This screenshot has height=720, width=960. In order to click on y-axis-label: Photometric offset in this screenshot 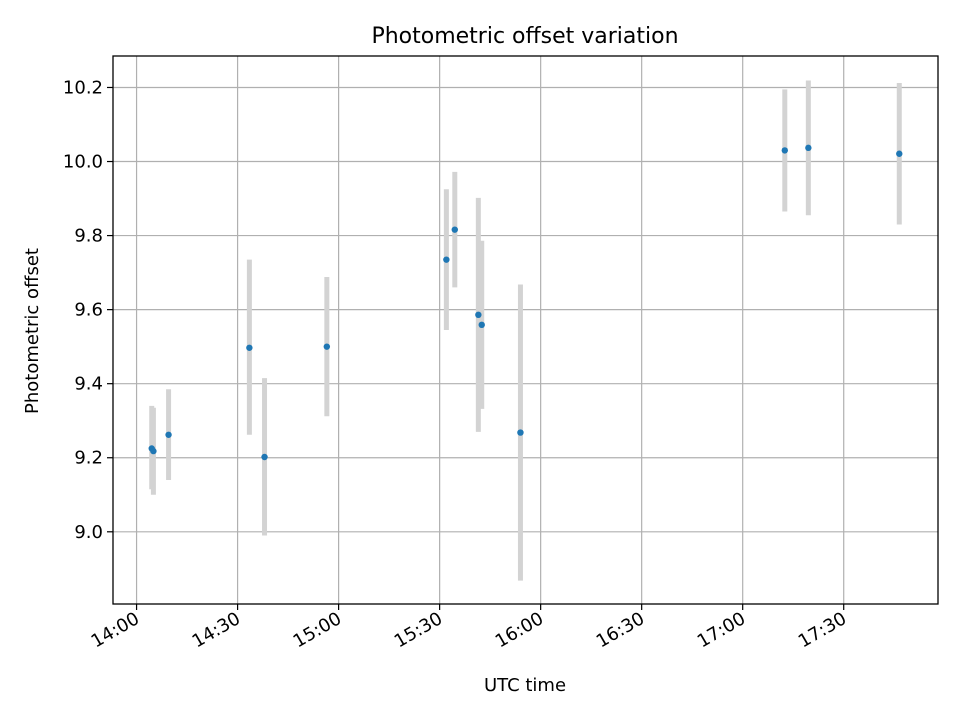, I will do `click(32, 331)`.